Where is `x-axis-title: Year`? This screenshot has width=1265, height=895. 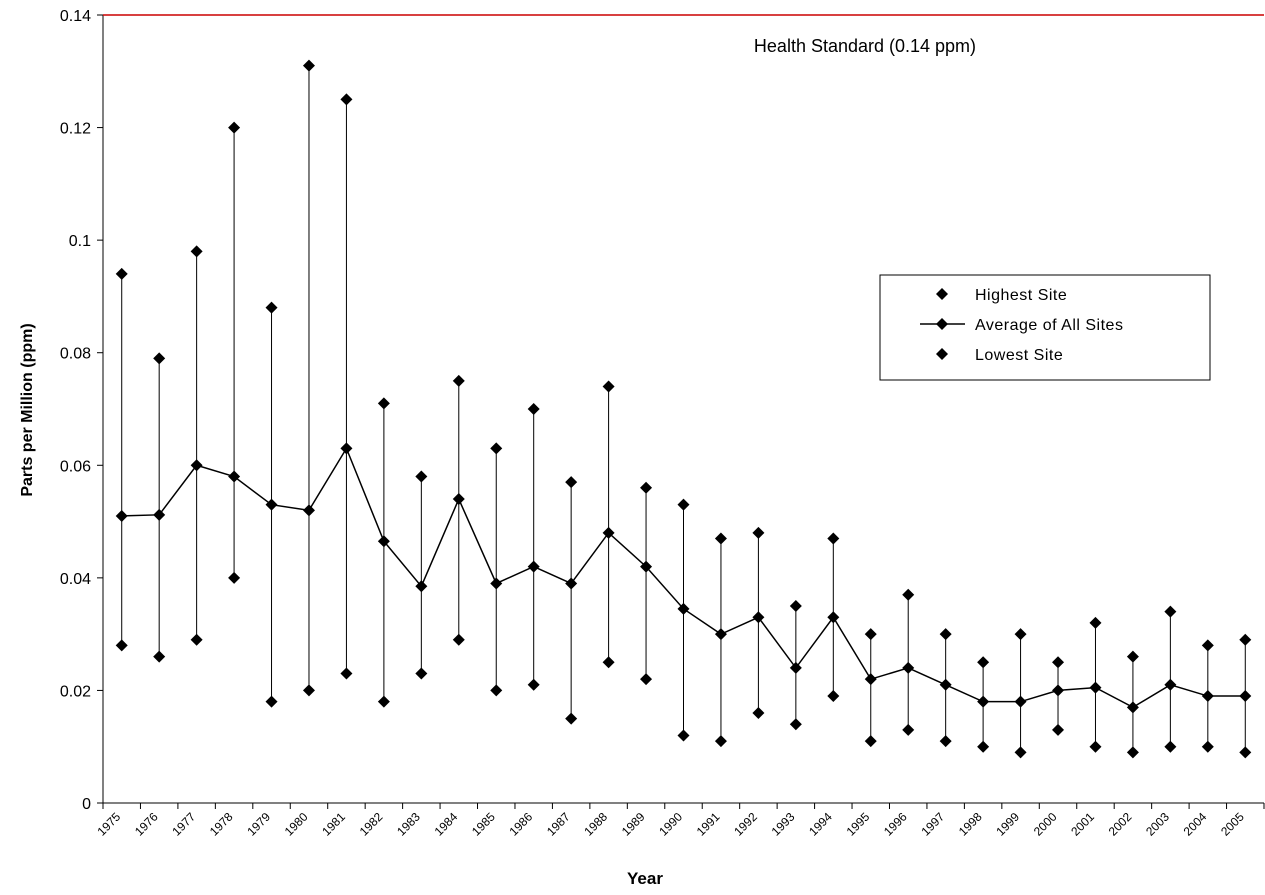
x-axis-title: Year is located at coordinates (645, 878).